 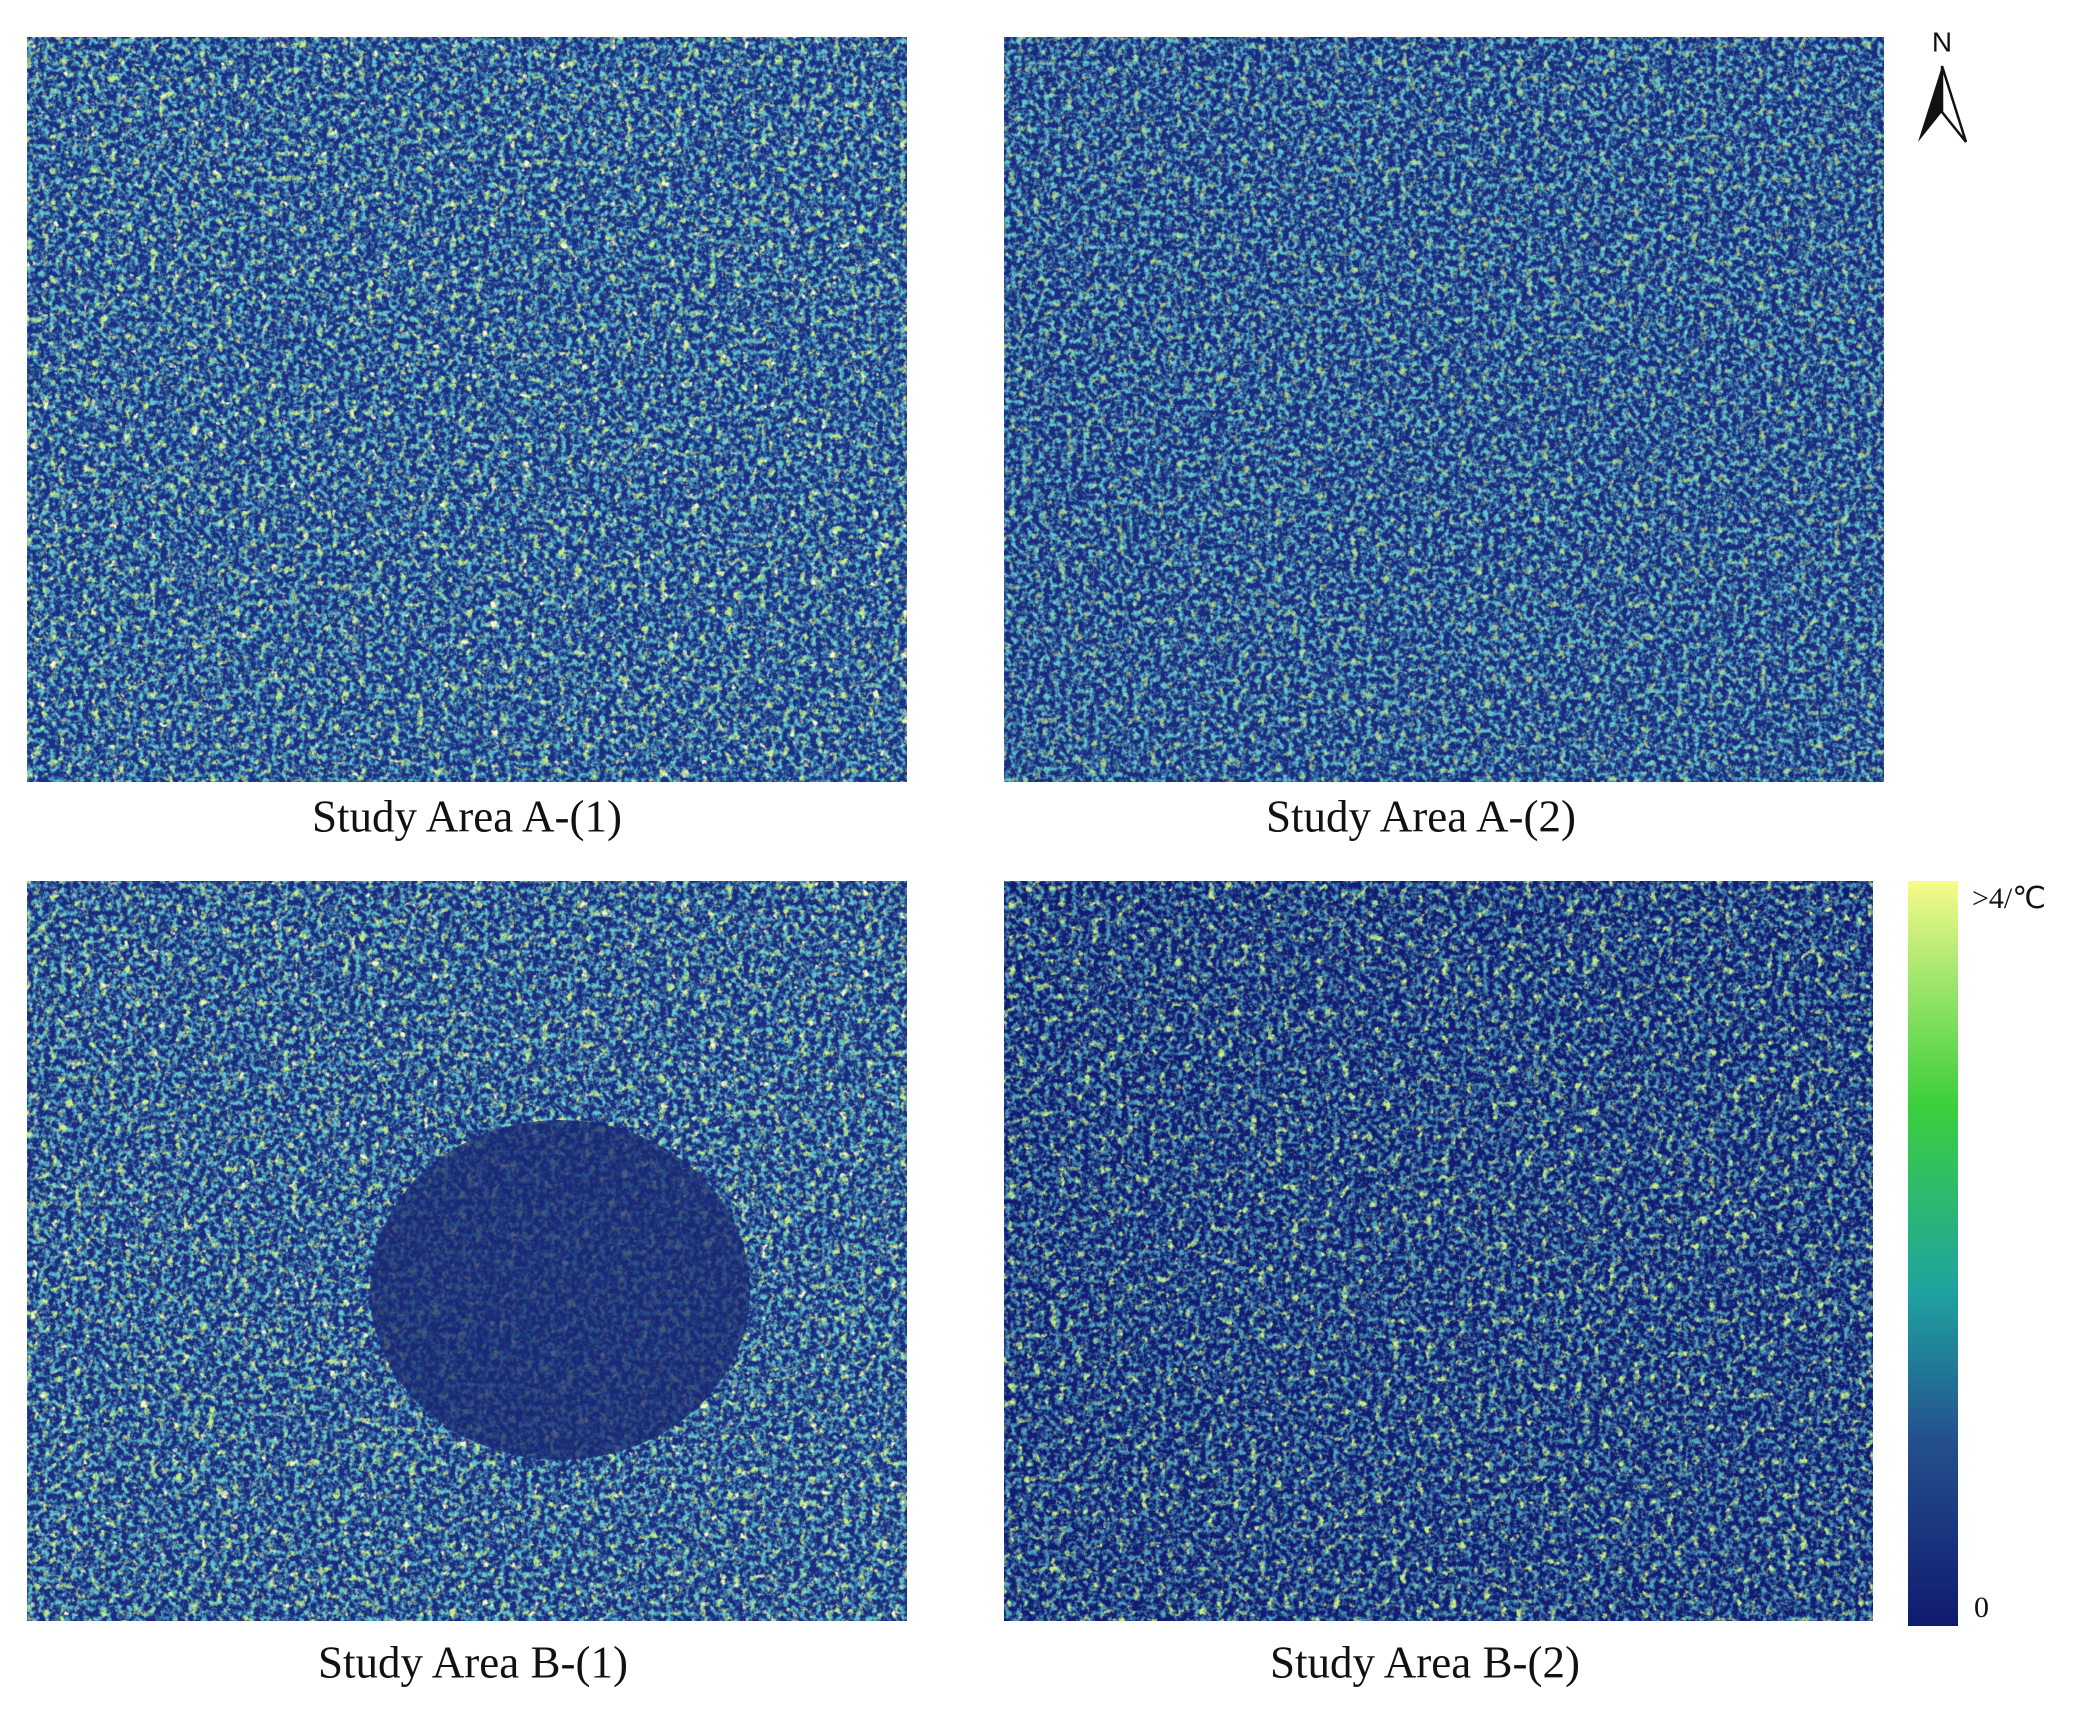 I want to click on legend: >4/℃ 0, so click(x=1977, y=1253).